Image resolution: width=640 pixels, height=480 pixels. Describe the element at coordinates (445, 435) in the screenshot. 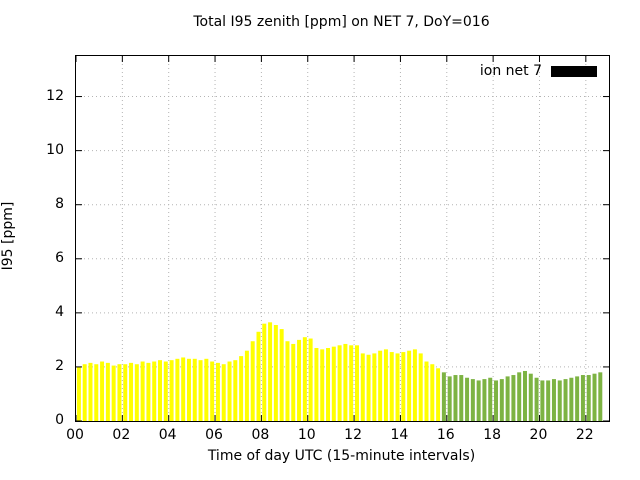

I see `x-tick-label: 16` at that location.